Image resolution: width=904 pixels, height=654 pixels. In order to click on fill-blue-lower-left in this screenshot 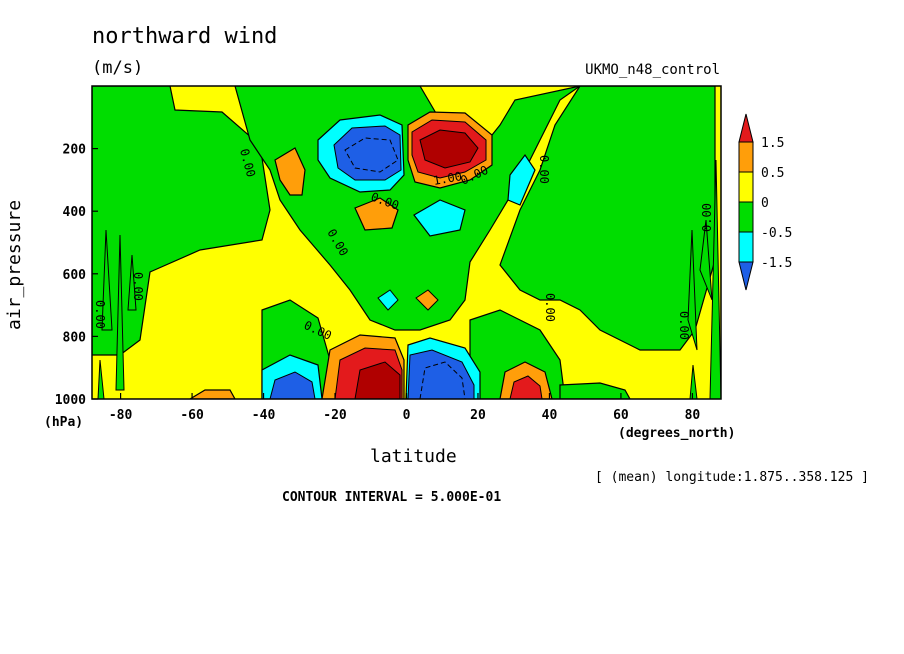, I will do `click(292, 385)`.